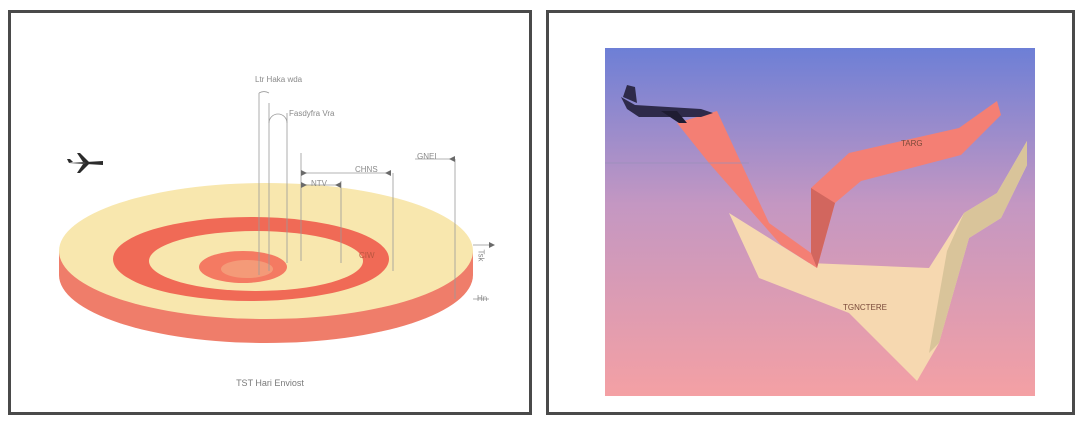 The height and width of the screenshot is (425, 1083). Describe the element at coordinates (398, 202) in the screenshot. I see `dimension-arrowheads` at that location.